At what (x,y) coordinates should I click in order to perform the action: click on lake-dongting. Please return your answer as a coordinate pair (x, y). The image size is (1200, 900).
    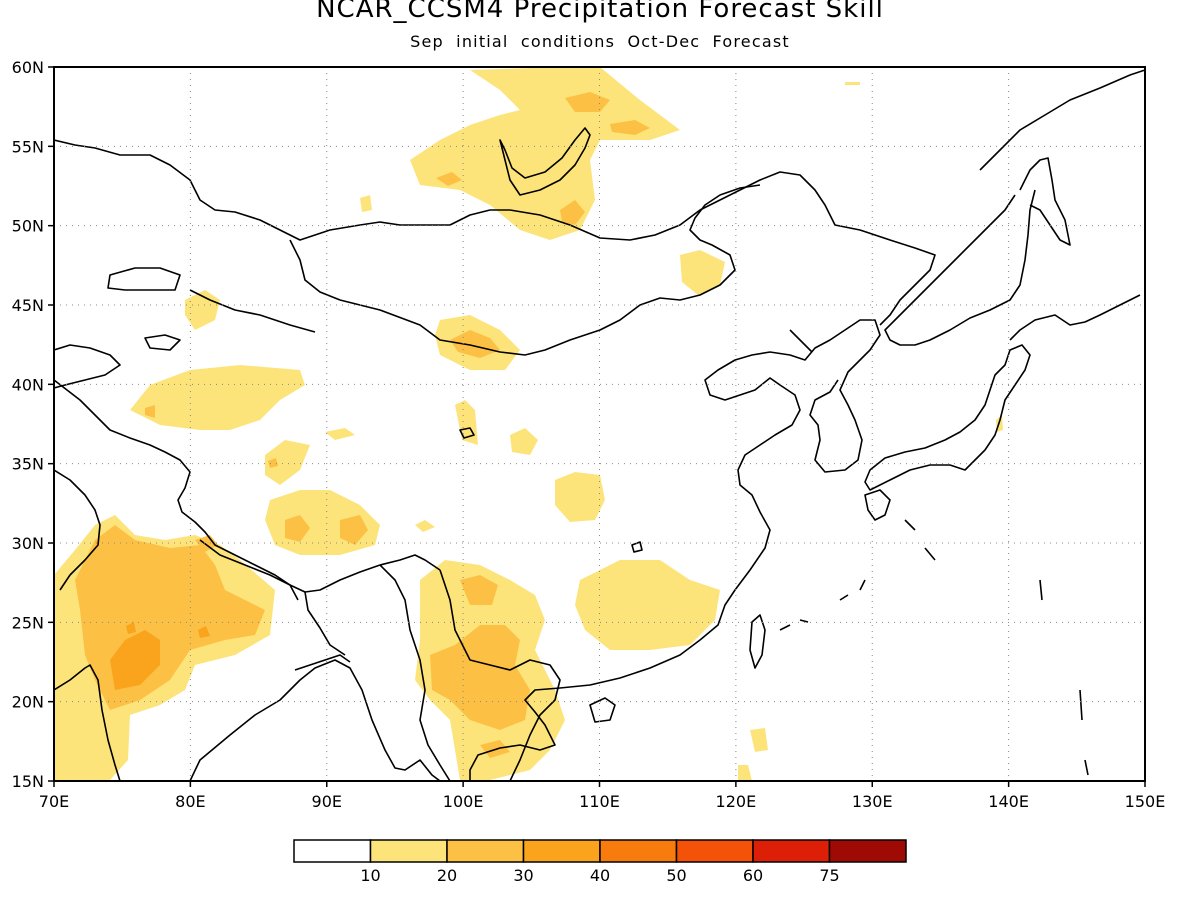
    Looking at the image, I should click on (637, 547).